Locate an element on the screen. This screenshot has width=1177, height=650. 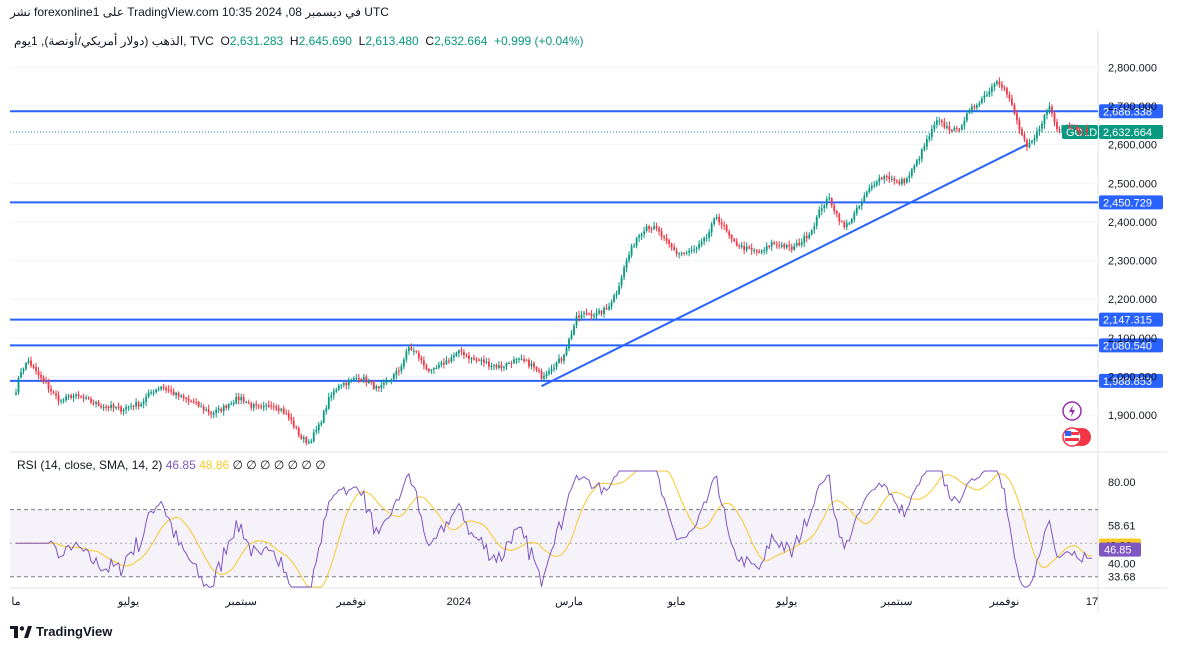
footer-brand: TradingView is located at coordinates (61, 631).